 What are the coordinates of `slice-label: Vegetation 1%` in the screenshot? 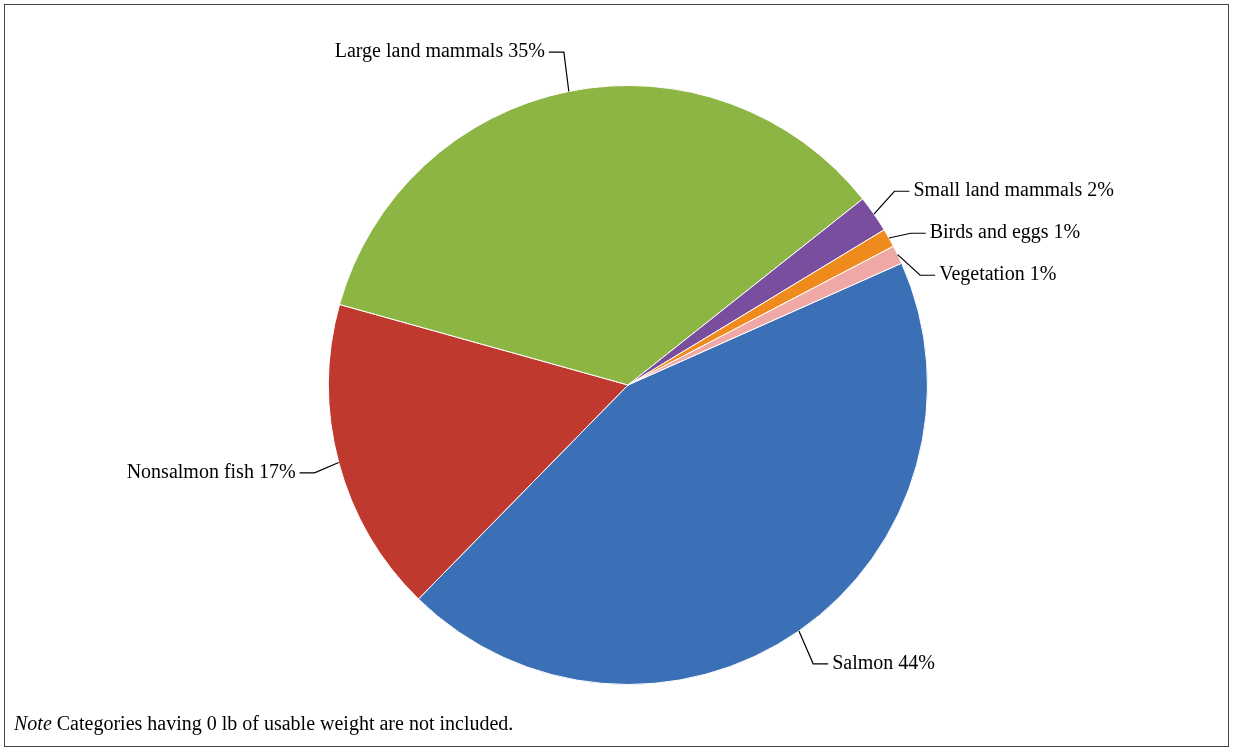 It's located at (998, 274).